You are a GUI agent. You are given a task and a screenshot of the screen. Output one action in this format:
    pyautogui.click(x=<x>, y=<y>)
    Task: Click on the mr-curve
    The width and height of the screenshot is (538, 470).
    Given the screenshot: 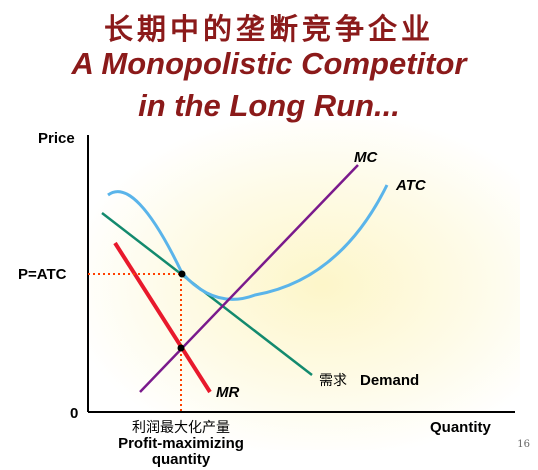 What is the action you would take?
    pyautogui.click(x=162, y=317)
    